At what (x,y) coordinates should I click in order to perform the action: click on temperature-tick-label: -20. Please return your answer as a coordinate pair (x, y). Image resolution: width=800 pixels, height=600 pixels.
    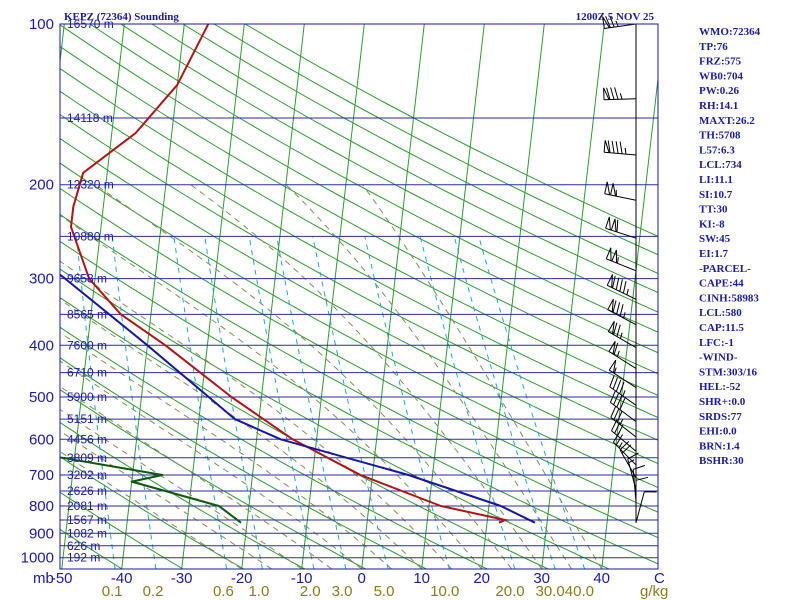
    Looking at the image, I should click on (242, 578).